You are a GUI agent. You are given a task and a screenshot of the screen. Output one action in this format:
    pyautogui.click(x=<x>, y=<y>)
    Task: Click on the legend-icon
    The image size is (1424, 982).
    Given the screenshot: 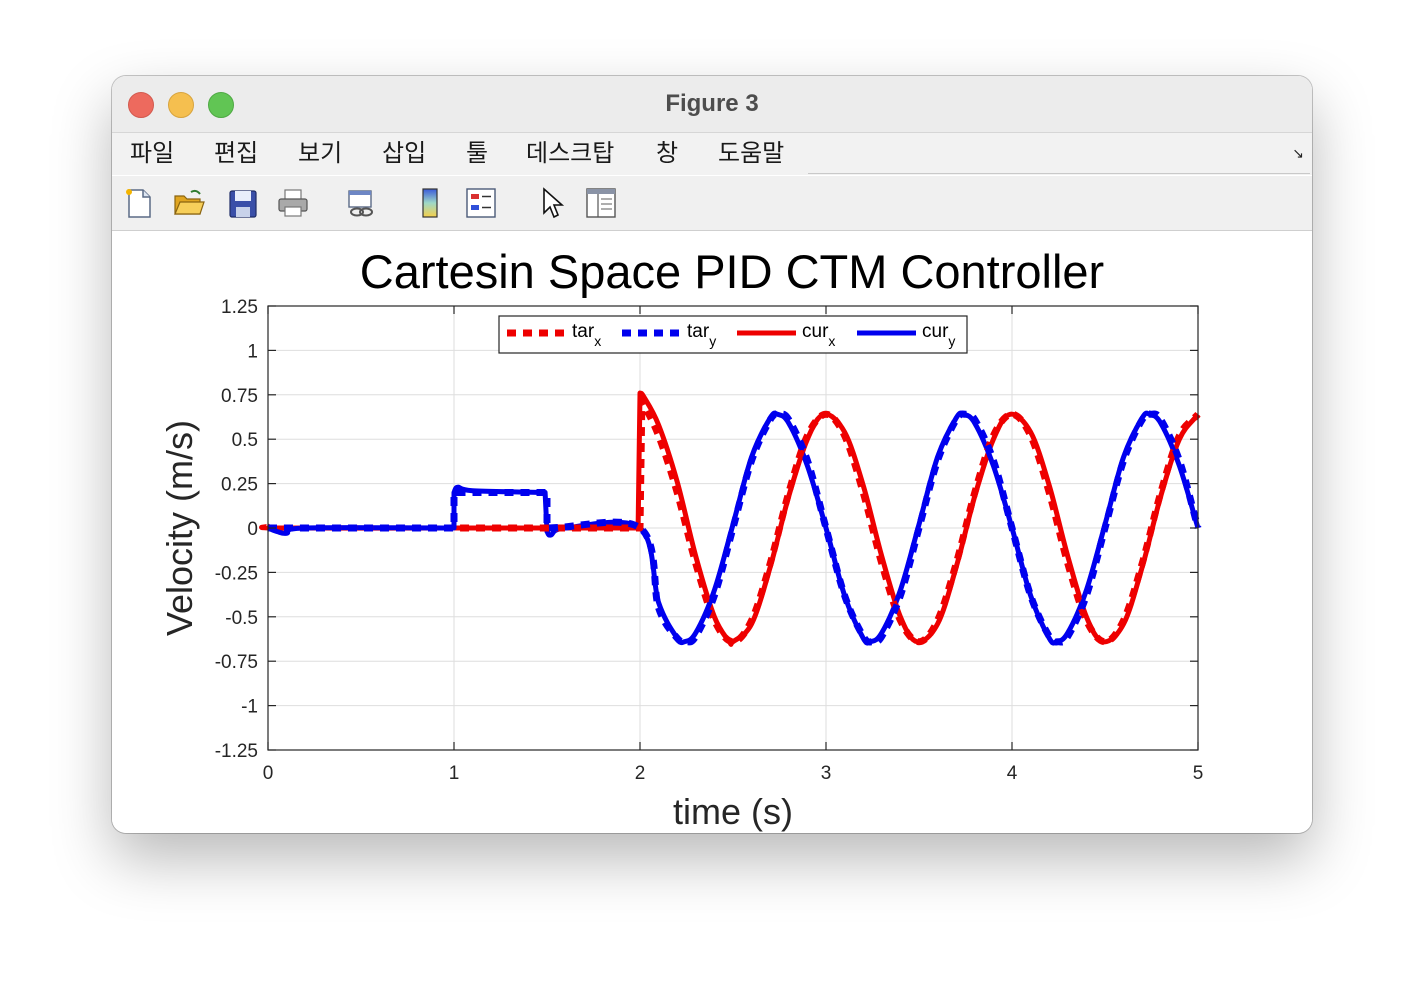 What is the action you would take?
    pyautogui.click(x=481, y=203)
    